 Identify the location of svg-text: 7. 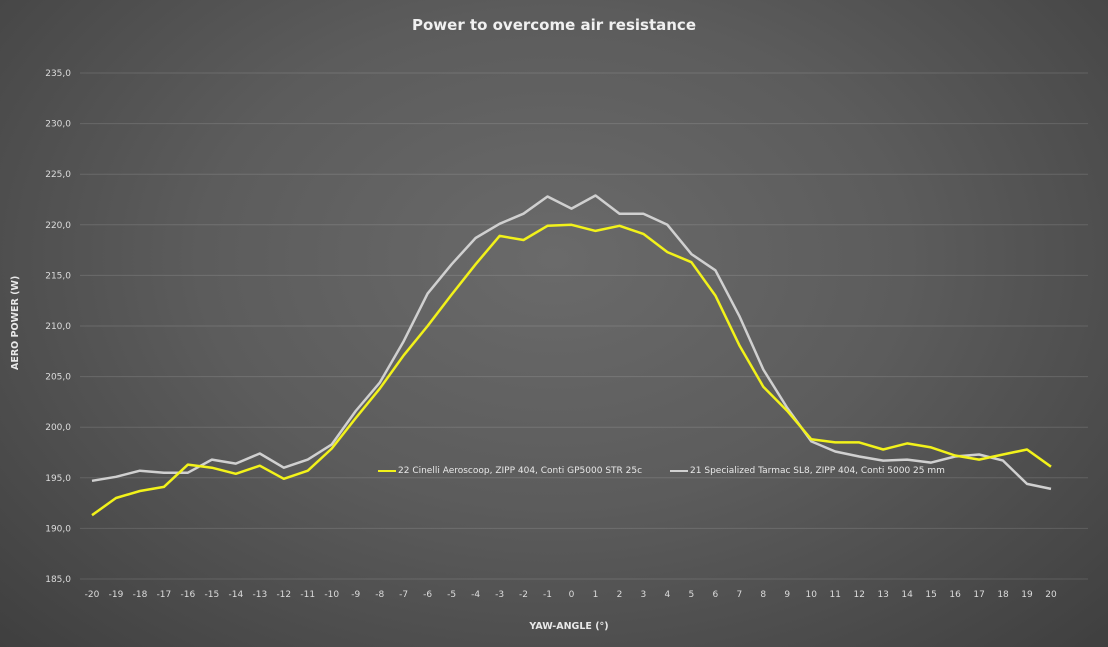
(739, 595).